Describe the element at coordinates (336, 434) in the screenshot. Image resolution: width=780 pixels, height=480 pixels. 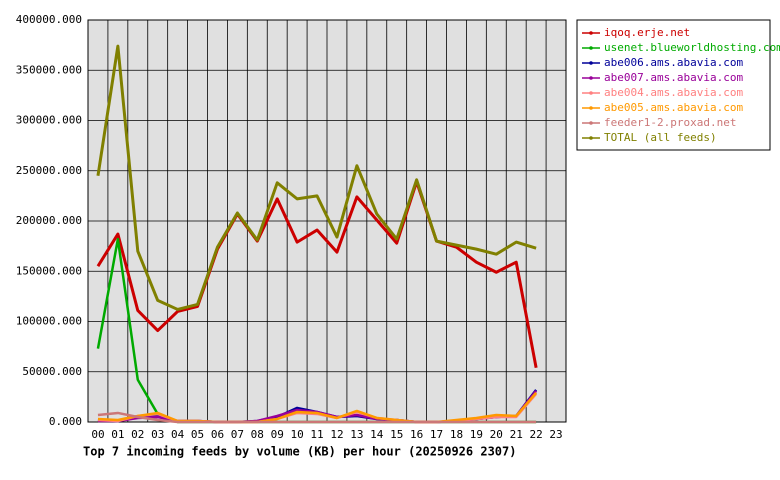
I see `x-tick-label: 12` at that location.